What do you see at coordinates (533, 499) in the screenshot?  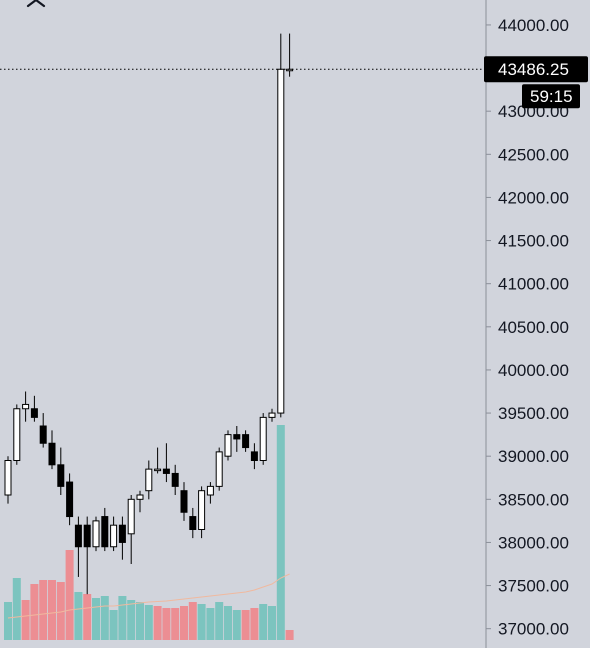 I see `y-tick-label: 38500.00` at bounding box center [533, 499].